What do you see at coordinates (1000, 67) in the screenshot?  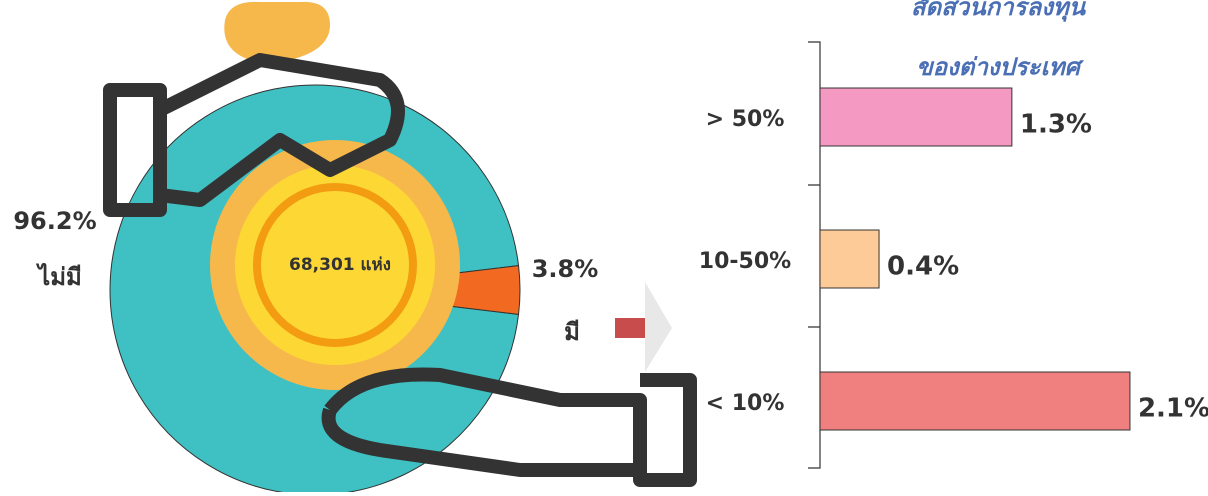 I see `chart-subtitle: ของต่างประเทศ` at bounding box center [1000, 67].